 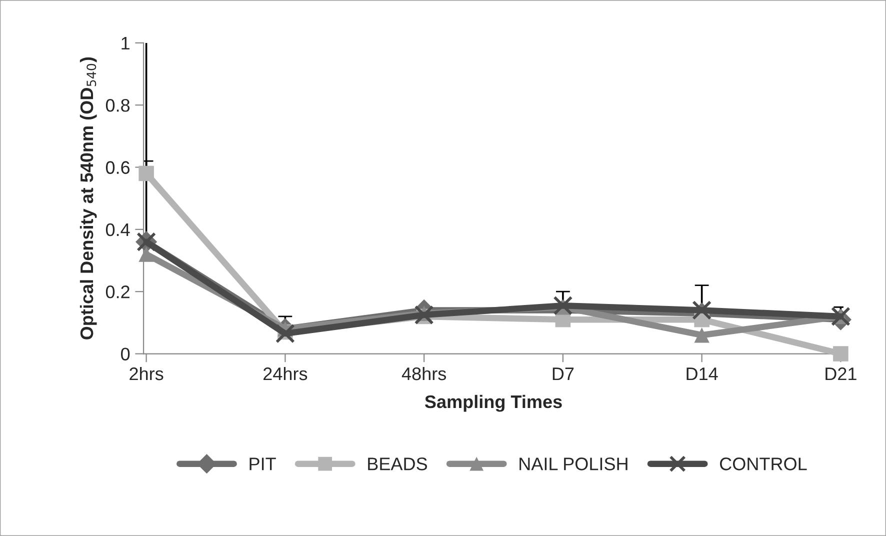 What do you see at coordinates (147, 373) in the screenshot?
I see `x-tick-label: 2hrs` at bounding box center [147, 373].